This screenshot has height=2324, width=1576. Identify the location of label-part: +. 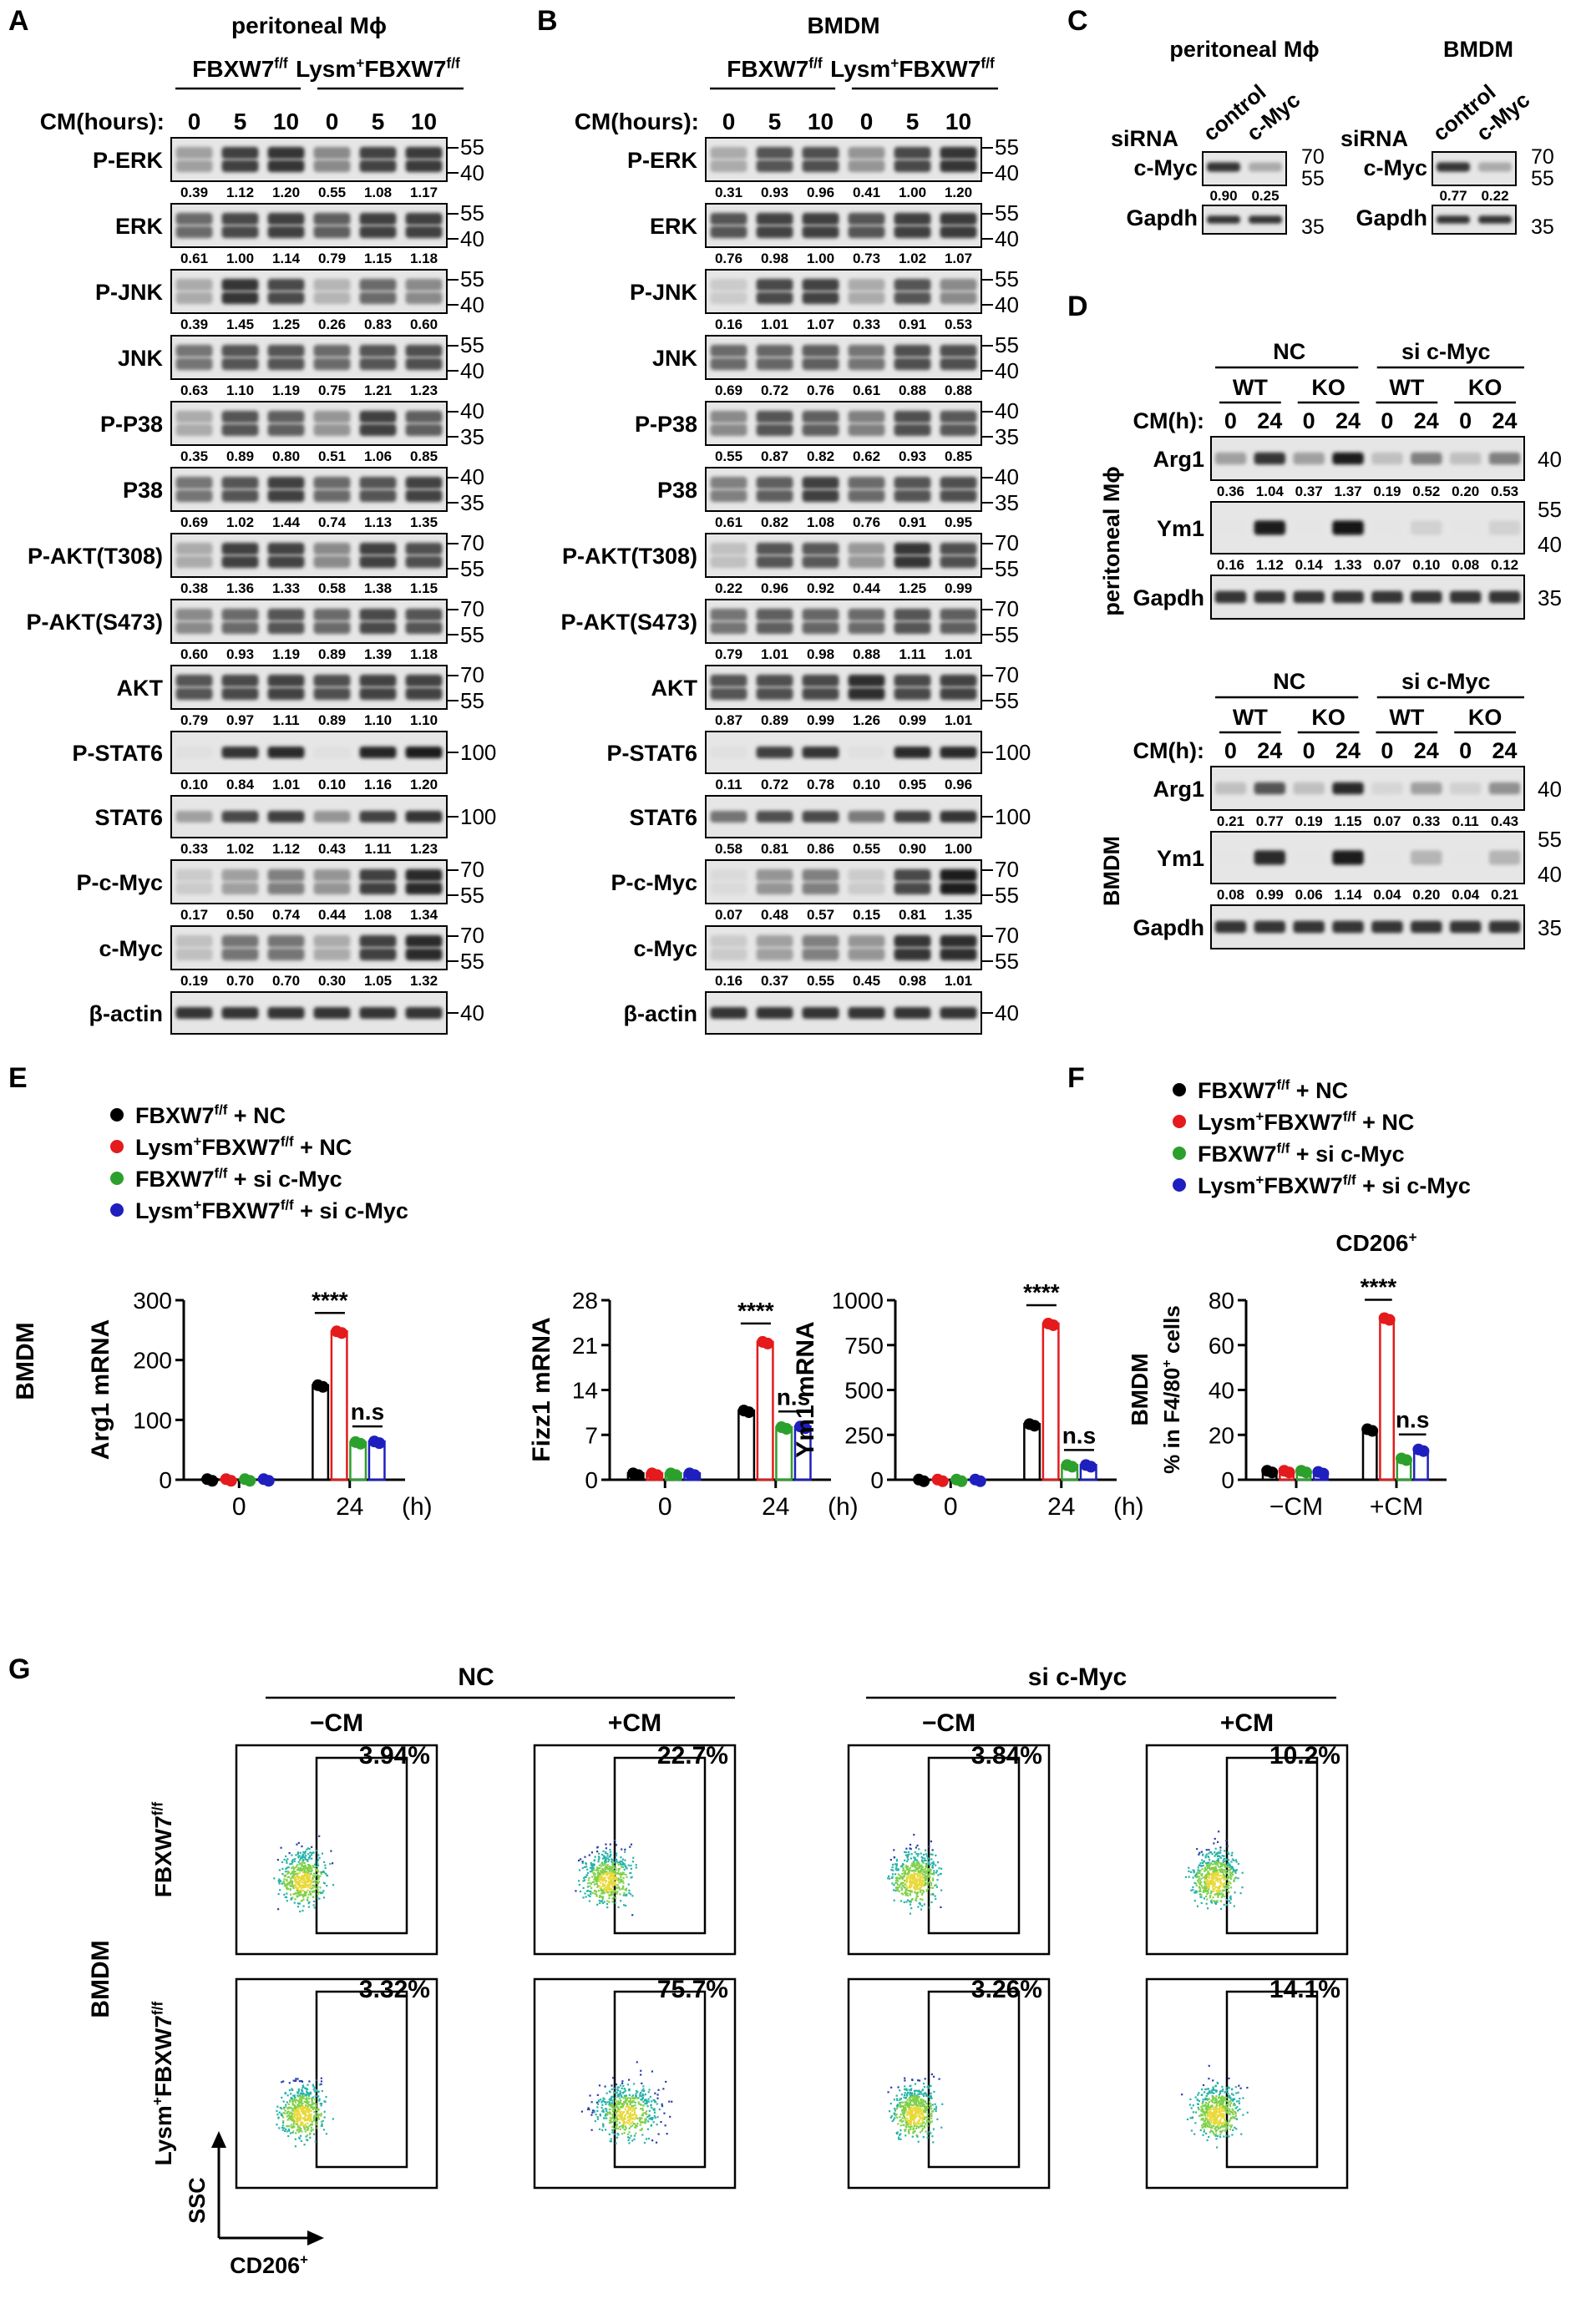
(894, 63).